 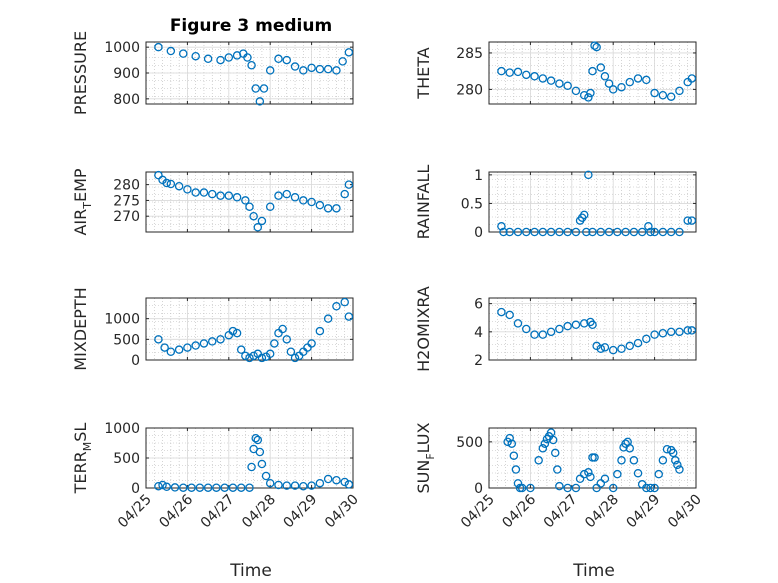 What do you see at coordinates (80, 222) in the screenshot?
I see `y-axis-label-base: AIR` at bounding box center [80, 222].